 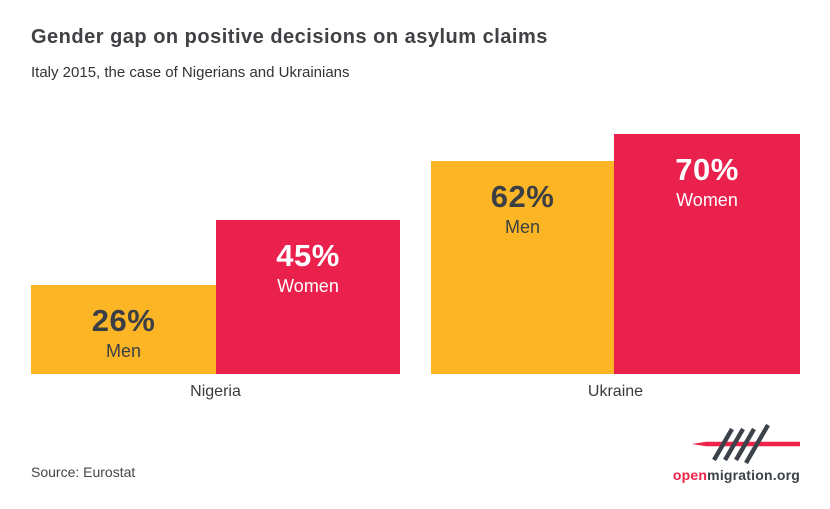 What do you see at coordinates (522, 196) in the screenshot?
I see `bar-value-label: 62%` at bounding box center [522, 196].